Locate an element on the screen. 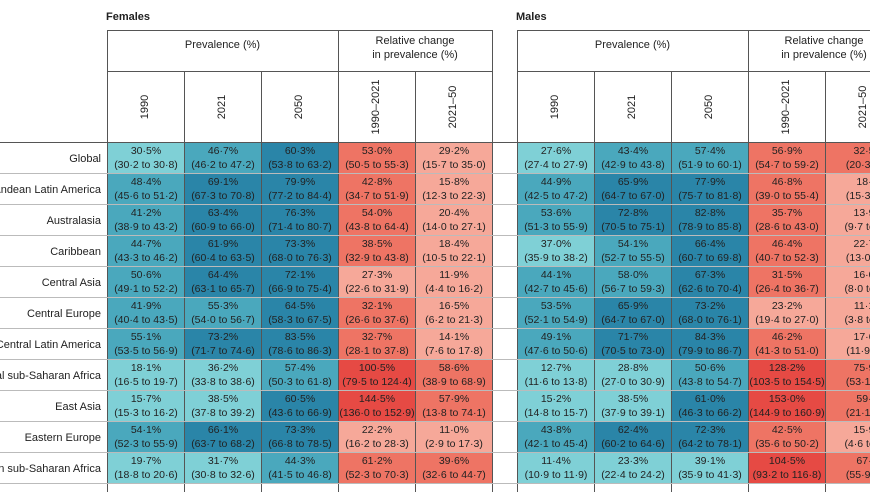 This screenshot has width=870, height=492. cell-interval: (64·7 to 67·0) is located at coordinates (633, 196).